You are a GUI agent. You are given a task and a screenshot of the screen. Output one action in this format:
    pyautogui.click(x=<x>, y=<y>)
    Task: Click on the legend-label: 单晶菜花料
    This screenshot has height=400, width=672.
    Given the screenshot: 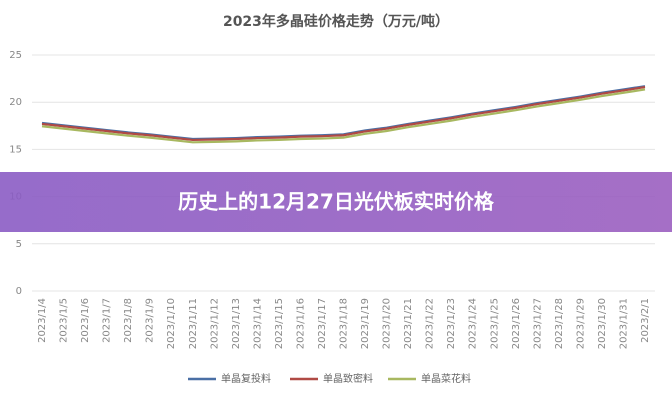 What is the action you would take?
    pyautogui.click(x=446, y=378)
    